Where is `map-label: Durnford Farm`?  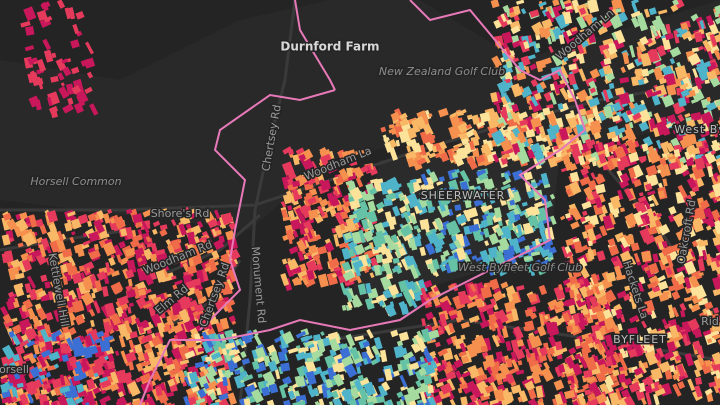 map-label: Durnford Farm is located at coordinates (329, 47).